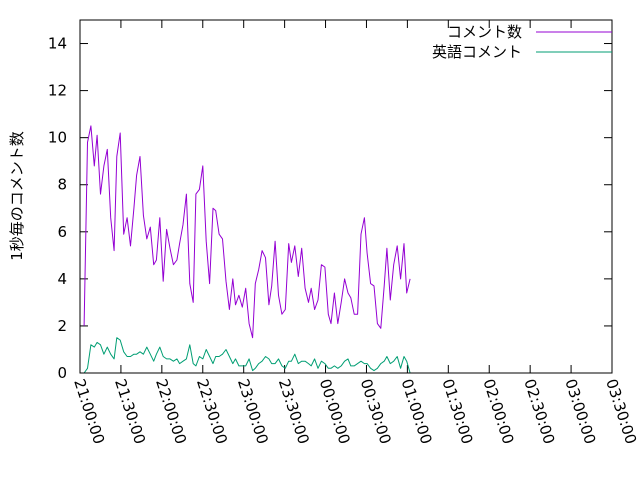 This screenshot has width=640, height=480. Describe the element at coordinates (62, 373) in the screenshot. I see `y-tick-label: 0` at that location.